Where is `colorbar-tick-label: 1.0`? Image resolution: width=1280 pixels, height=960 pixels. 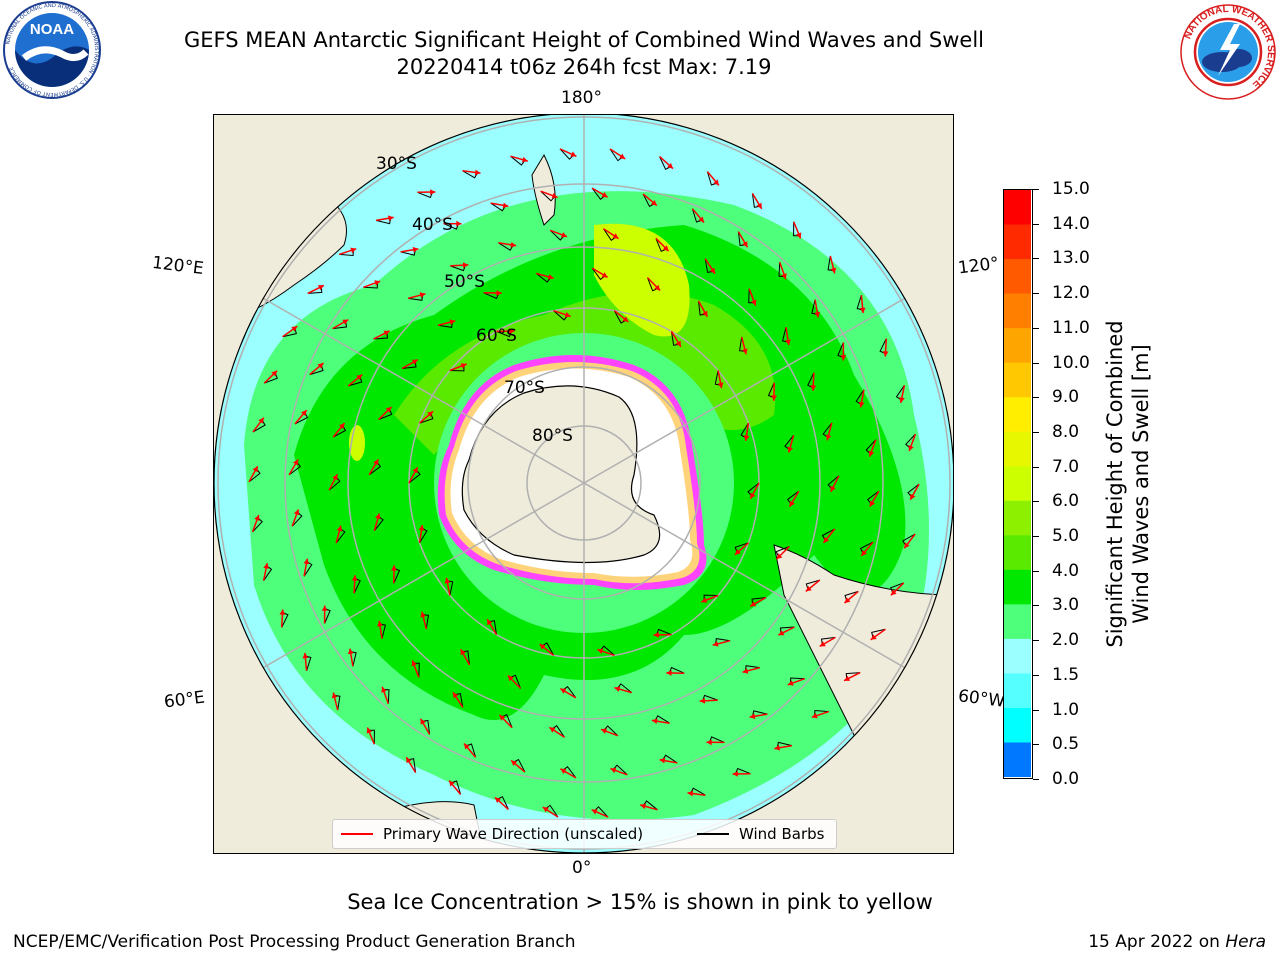
colorbar-tick-label: 1.0 is located at coordinates (1066, 709).